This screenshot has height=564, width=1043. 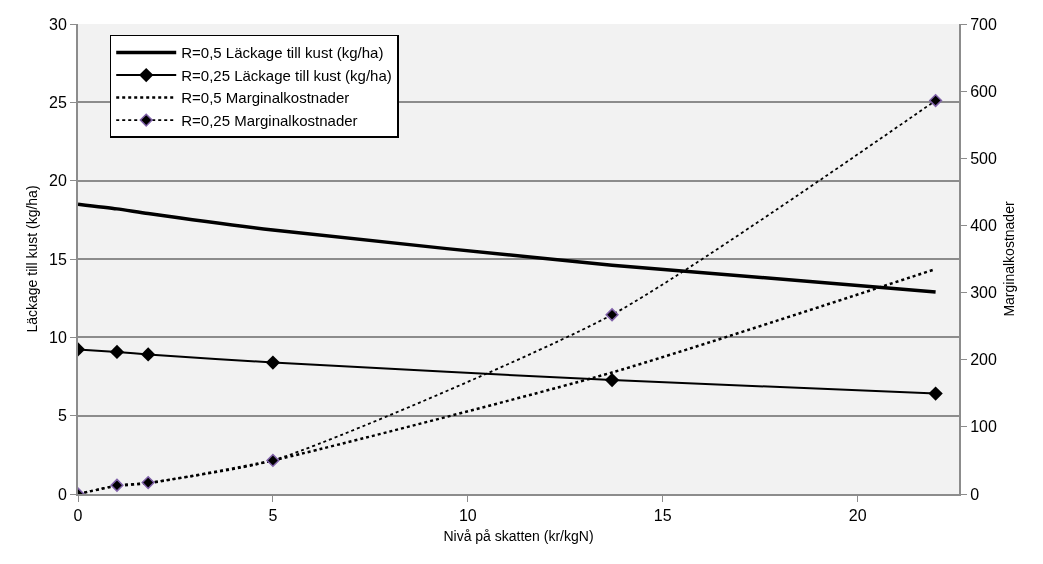 I want to click on y-tick-label: 20, so click(x=58, y=181).